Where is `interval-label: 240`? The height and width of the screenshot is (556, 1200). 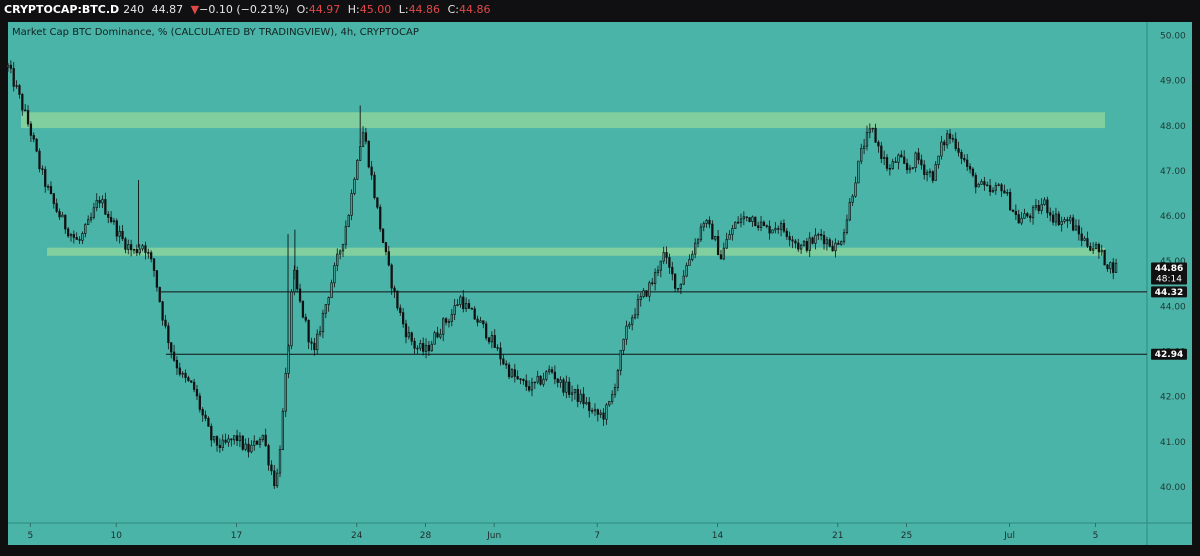
interval-label: 240 is located at coordinates (134, 9).